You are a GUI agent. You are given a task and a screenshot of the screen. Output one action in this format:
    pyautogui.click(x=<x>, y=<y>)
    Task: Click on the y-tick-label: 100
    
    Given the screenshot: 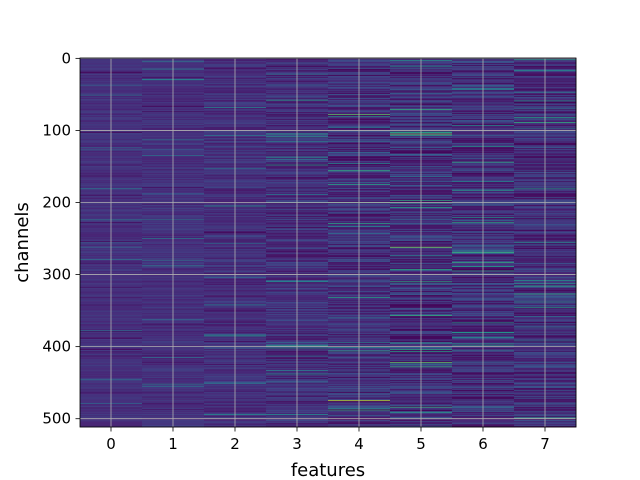 What is the action you would take?
    pyautogui.click(x=56, y=130)
    